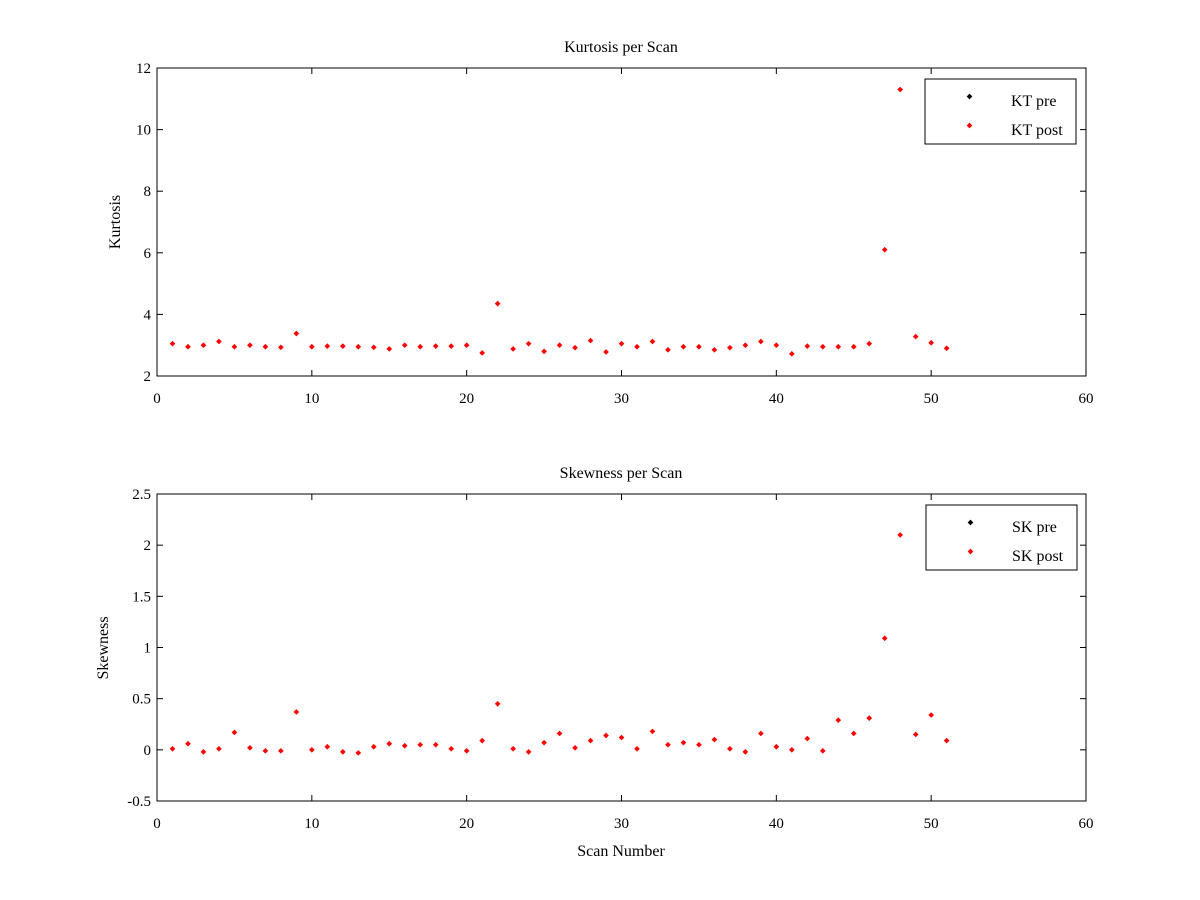 The height and width of the screenshot is (900, 1200). What do you see at coordinates (141, 495) in the screenshot?
I see `skewness-y-tick-label: 2.5` at bounding box center [141, 495].